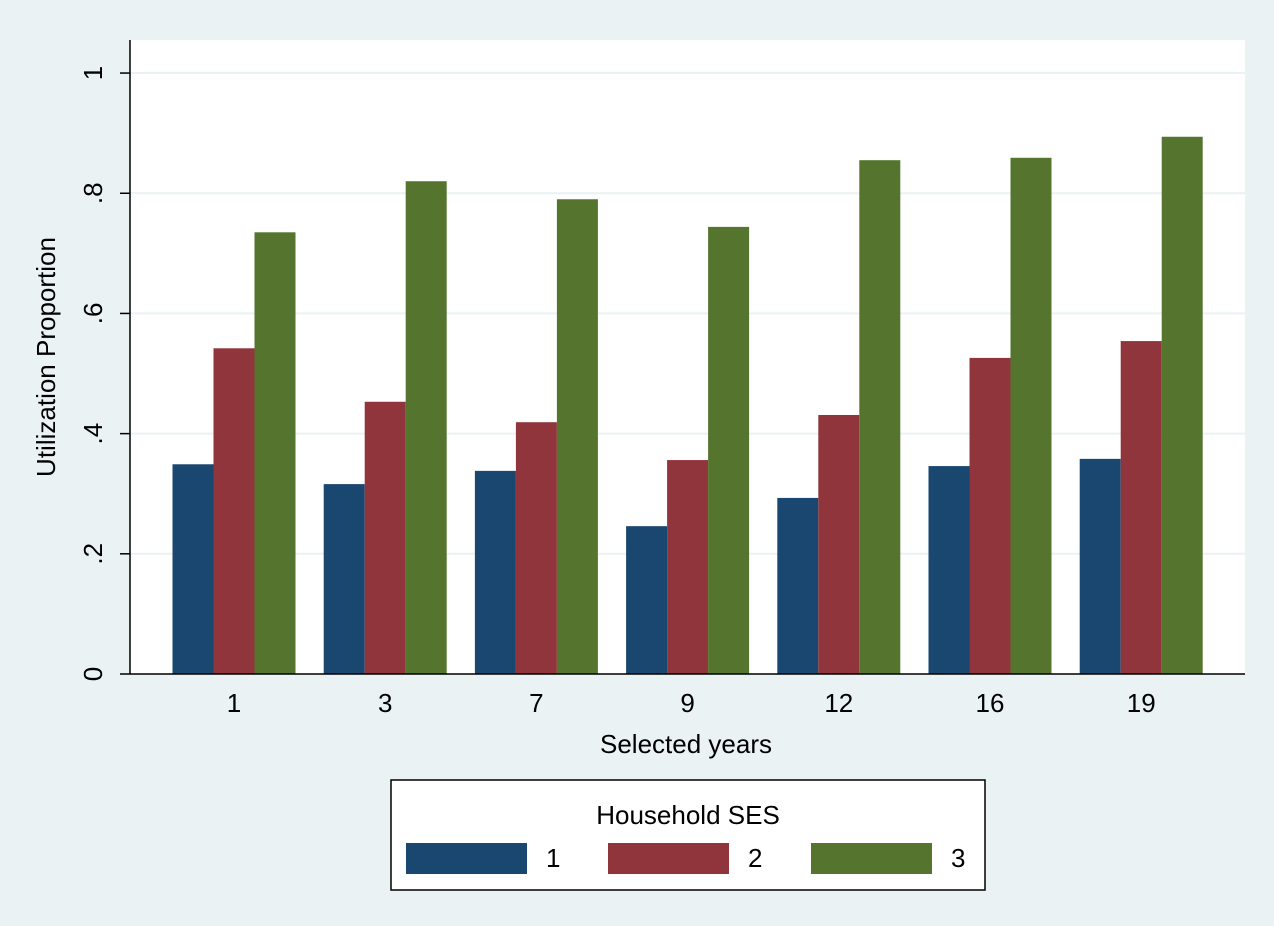 This screenshot has height=926, width=1274. What do you see at coordinates (990, 703) in the screenshot?
I see `x-tick-label: 16` at bounding box center [990, 703].